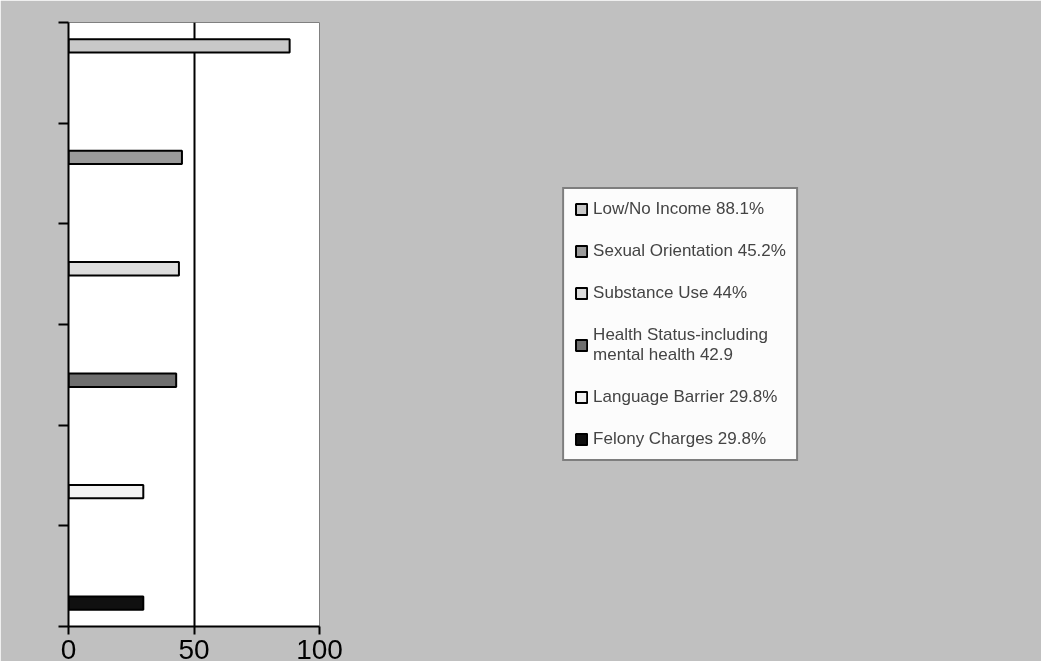  I want to click on x-tick-label: 50, so click(194, 647).